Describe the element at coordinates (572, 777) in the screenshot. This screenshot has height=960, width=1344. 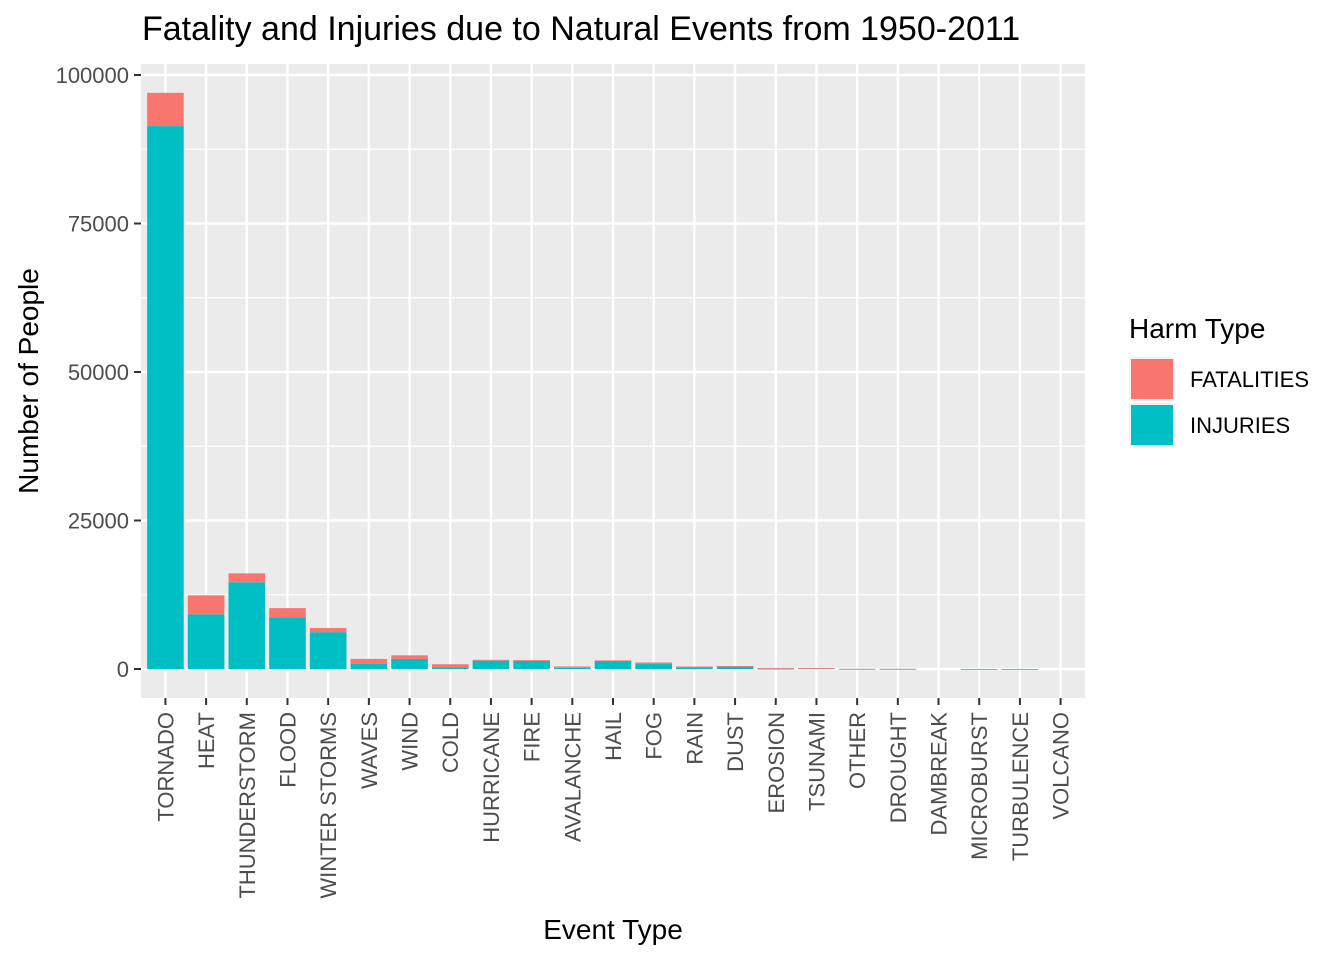
I see `x-tick-label: AVALANCHE` at that location.